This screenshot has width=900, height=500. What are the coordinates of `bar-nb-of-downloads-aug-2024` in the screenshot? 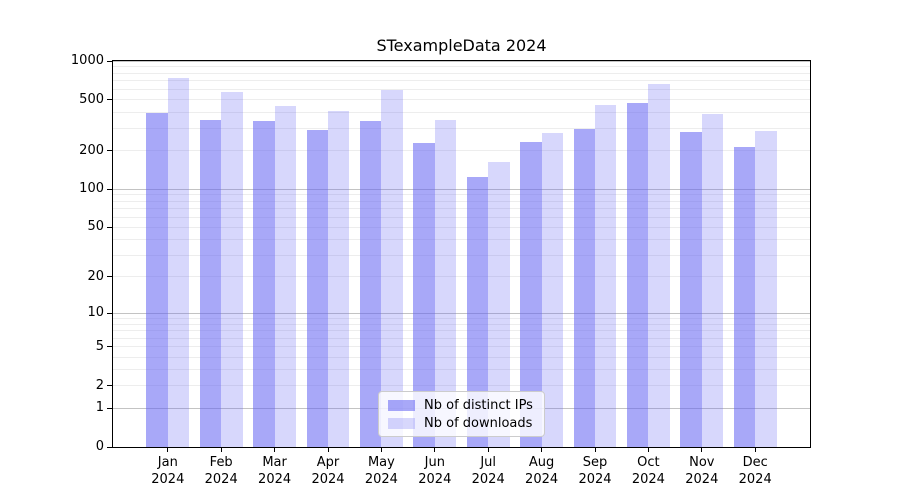 It's located at (552, 289).